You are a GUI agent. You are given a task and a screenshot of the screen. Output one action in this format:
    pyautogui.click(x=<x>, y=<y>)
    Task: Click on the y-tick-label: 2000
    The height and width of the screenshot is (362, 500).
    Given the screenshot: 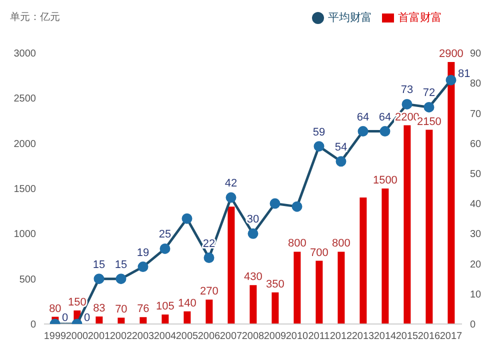 What is the action you would take?
    pyautogui.click(x=25, y=144)
    